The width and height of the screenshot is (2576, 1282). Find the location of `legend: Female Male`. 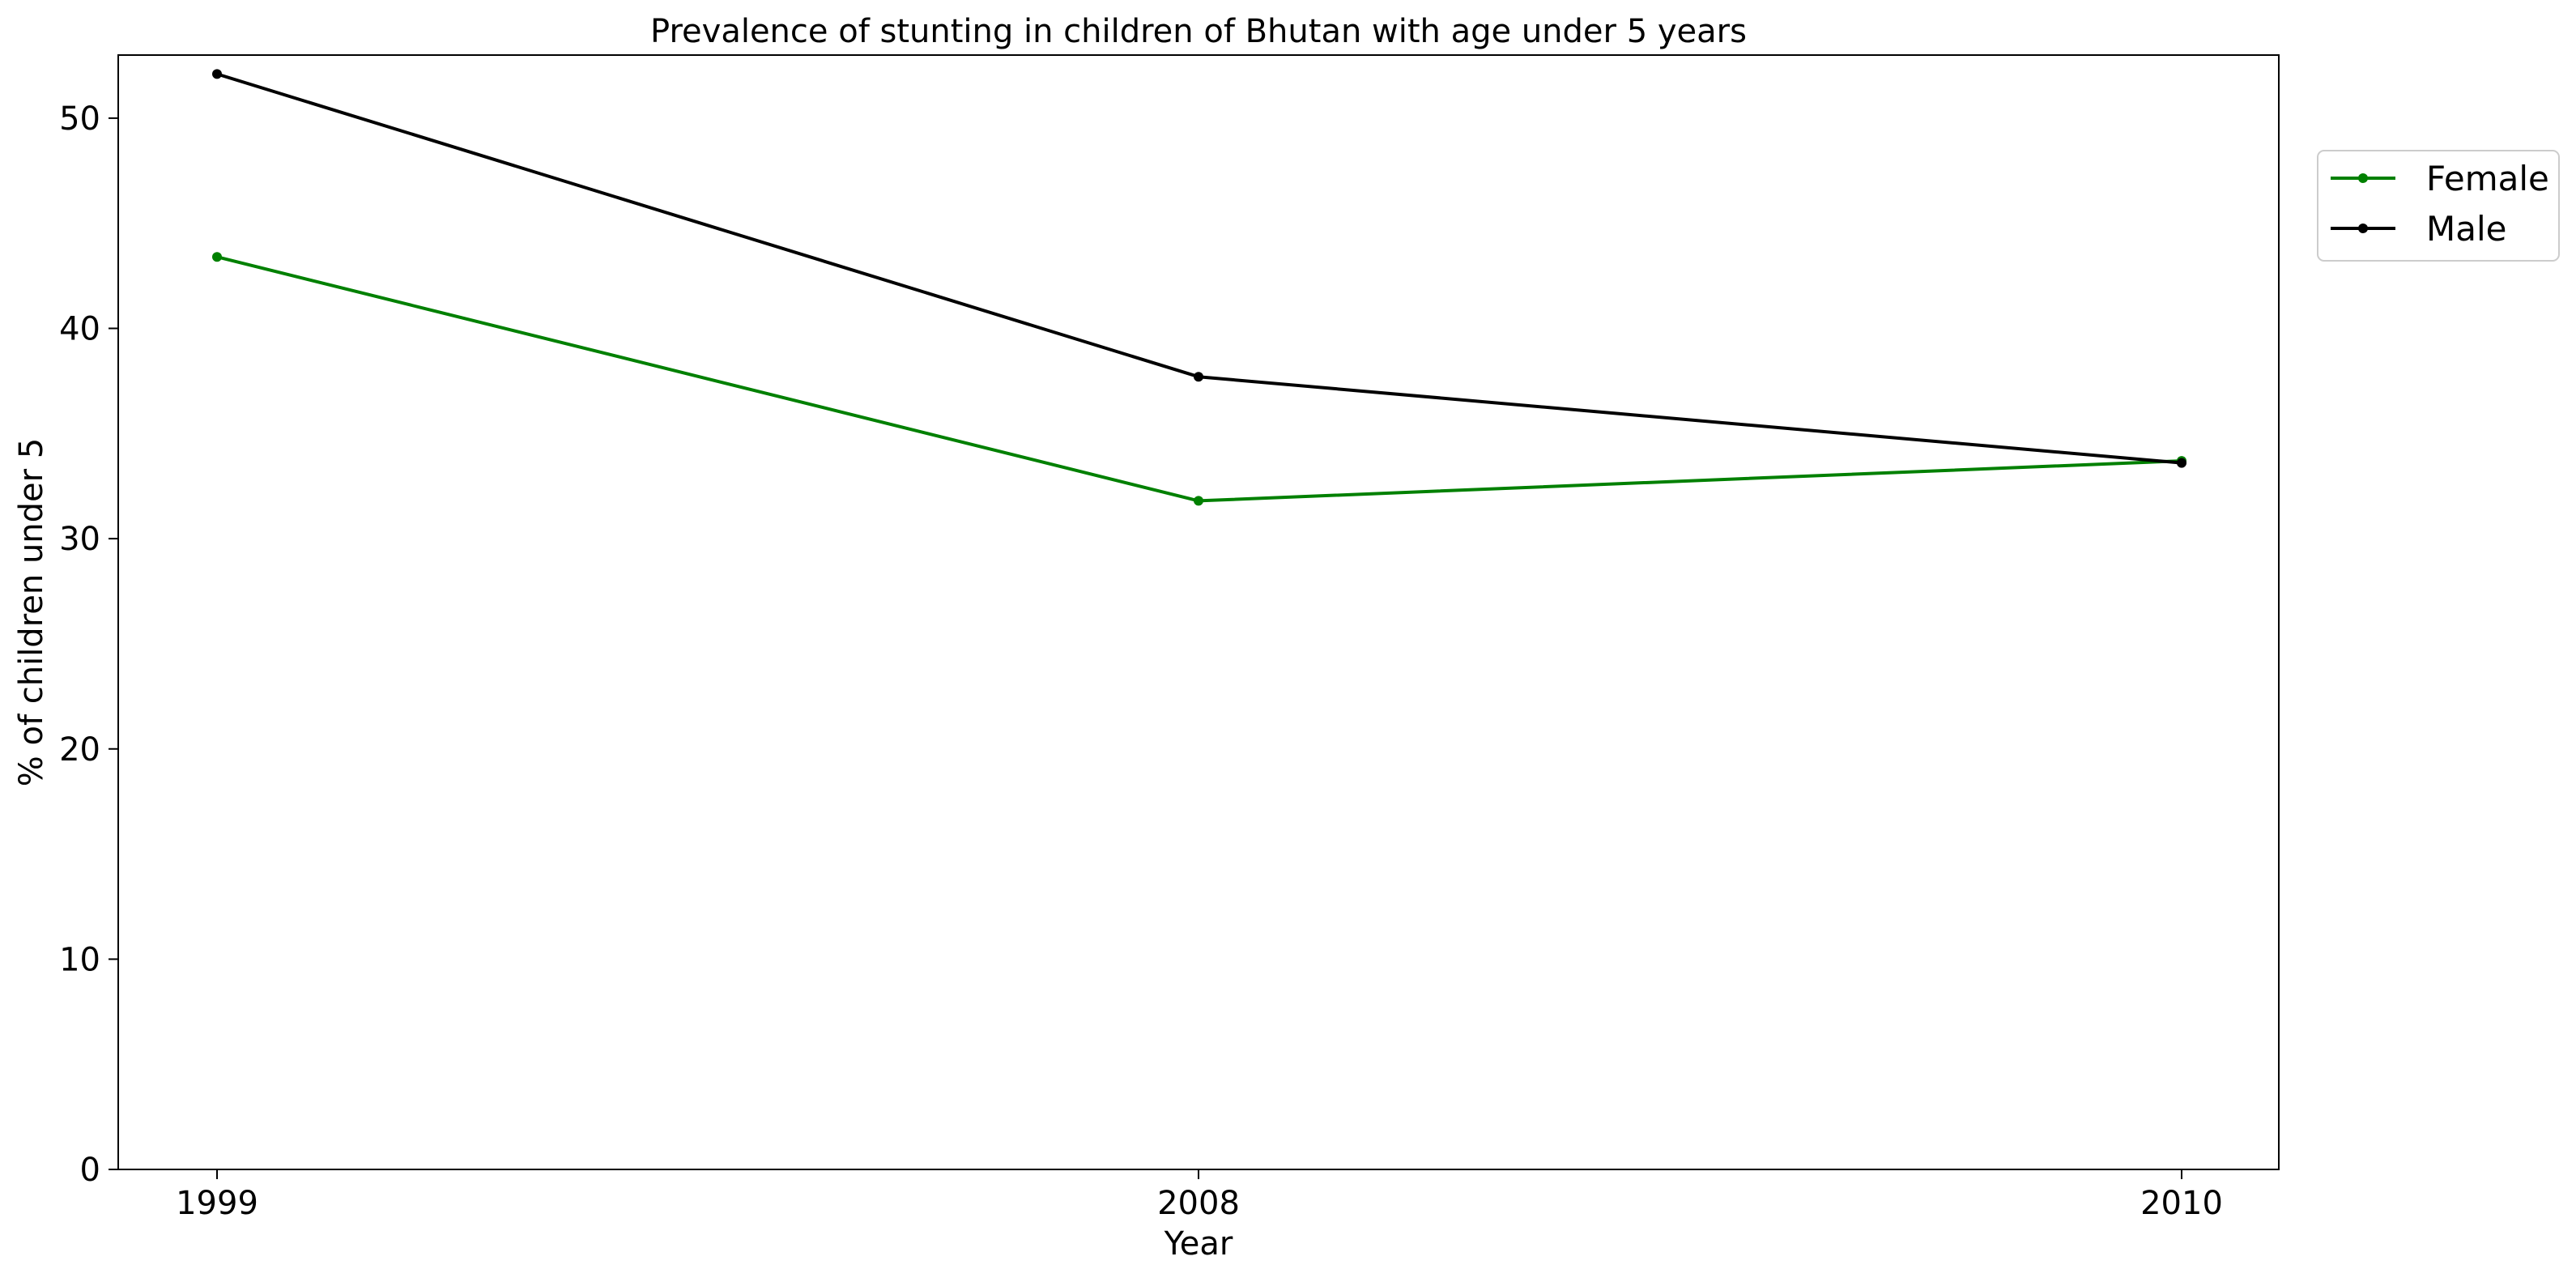

legend: Female Male is located at coordinates (2438, 206).